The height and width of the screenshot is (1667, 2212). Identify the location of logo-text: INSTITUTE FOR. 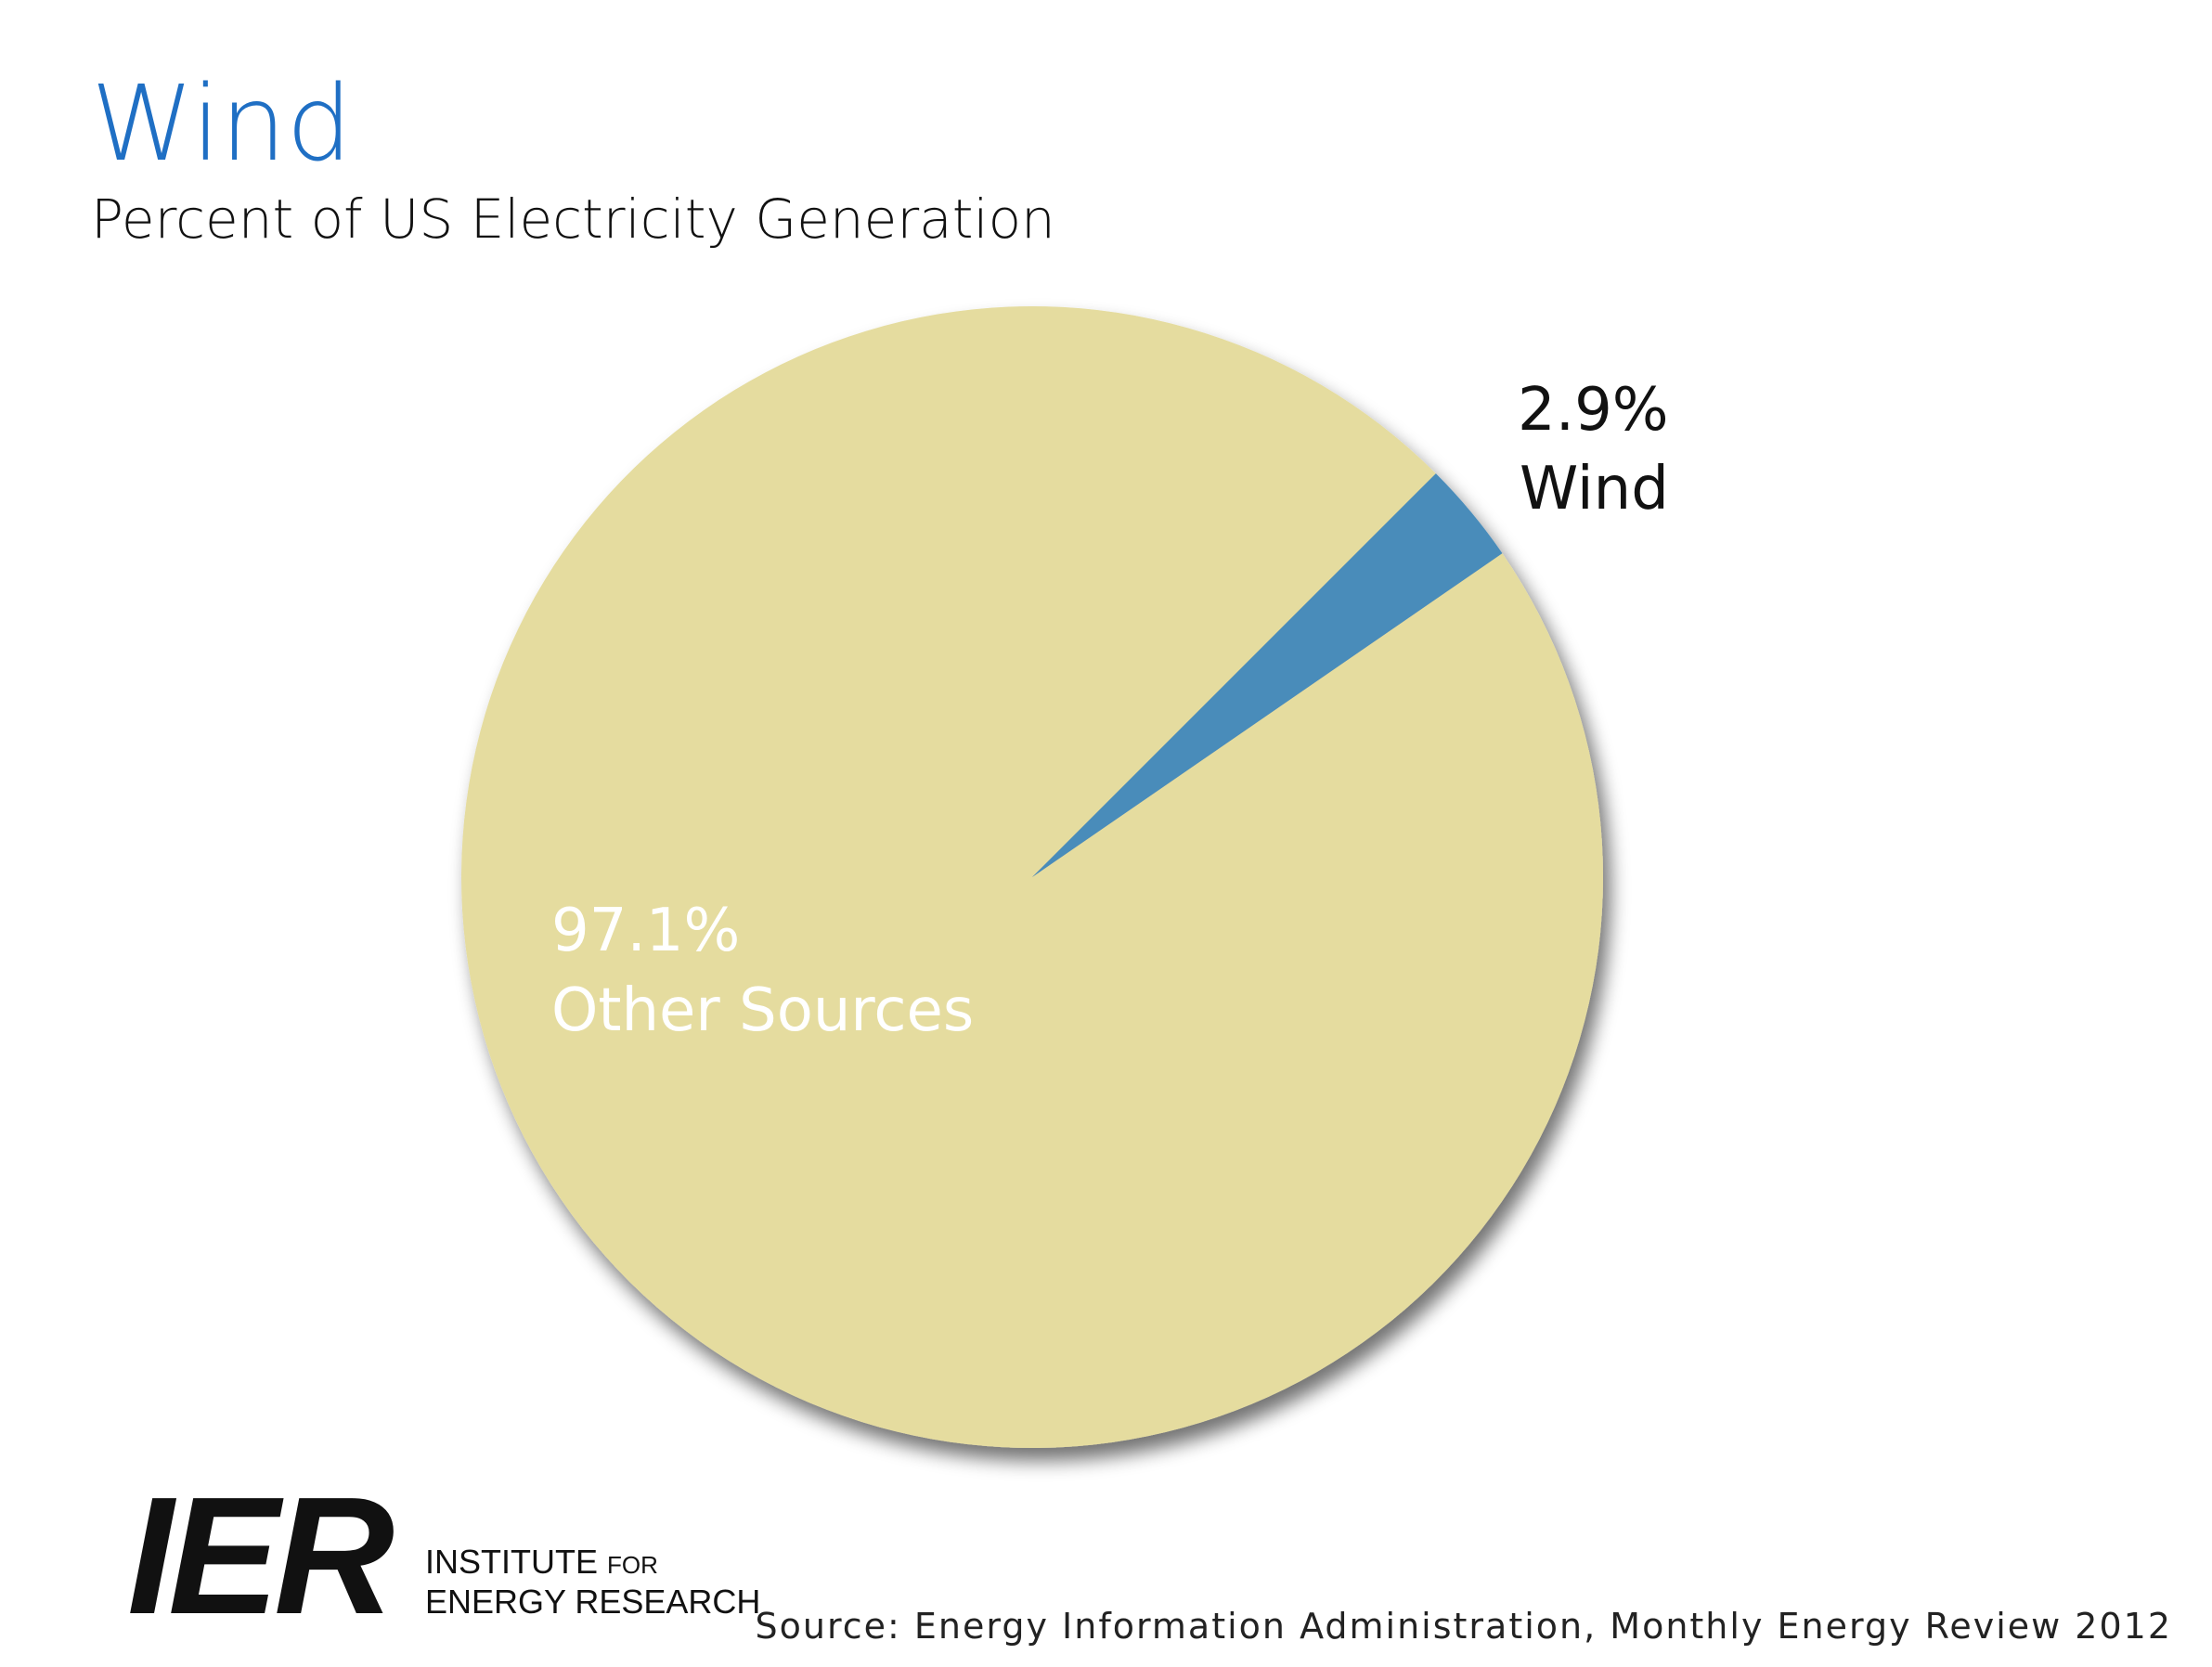
(541, 1562).